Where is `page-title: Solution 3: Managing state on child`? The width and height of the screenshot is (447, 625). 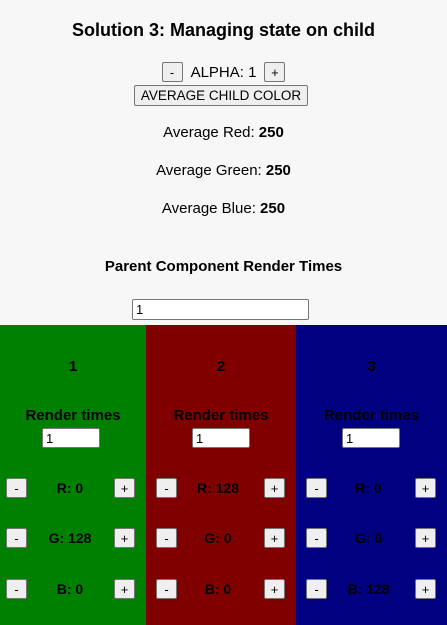
page-title: Solution 3: Managing state on child is located at coordinates (223, 30).